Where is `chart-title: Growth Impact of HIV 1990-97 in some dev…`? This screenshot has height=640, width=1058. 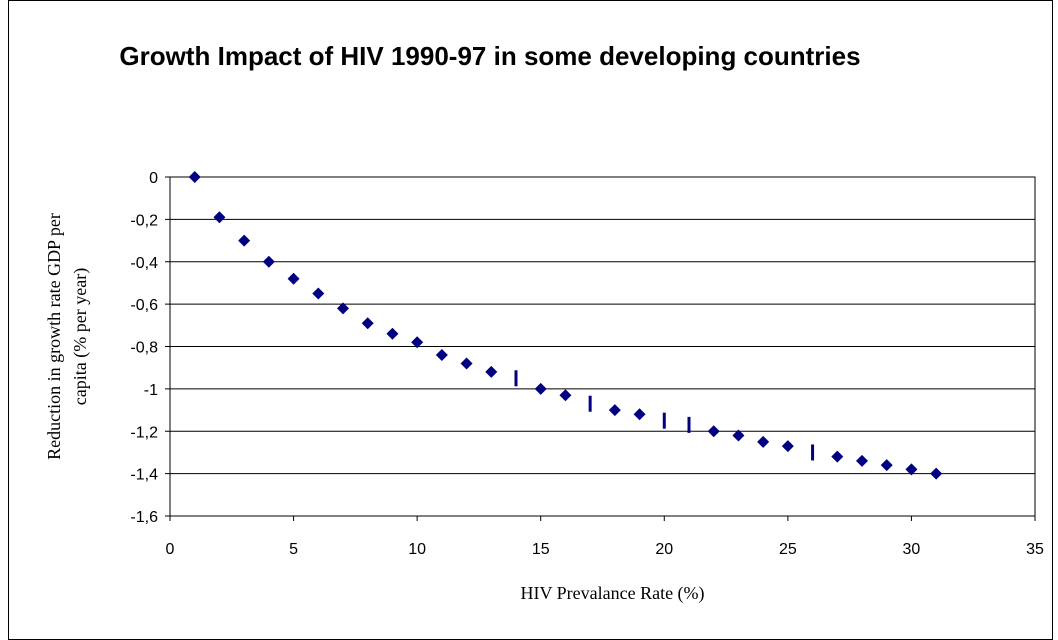
chart-title: Growth Impact of HIV 1990-97 in some dev… is located at coordinates (490, 56).